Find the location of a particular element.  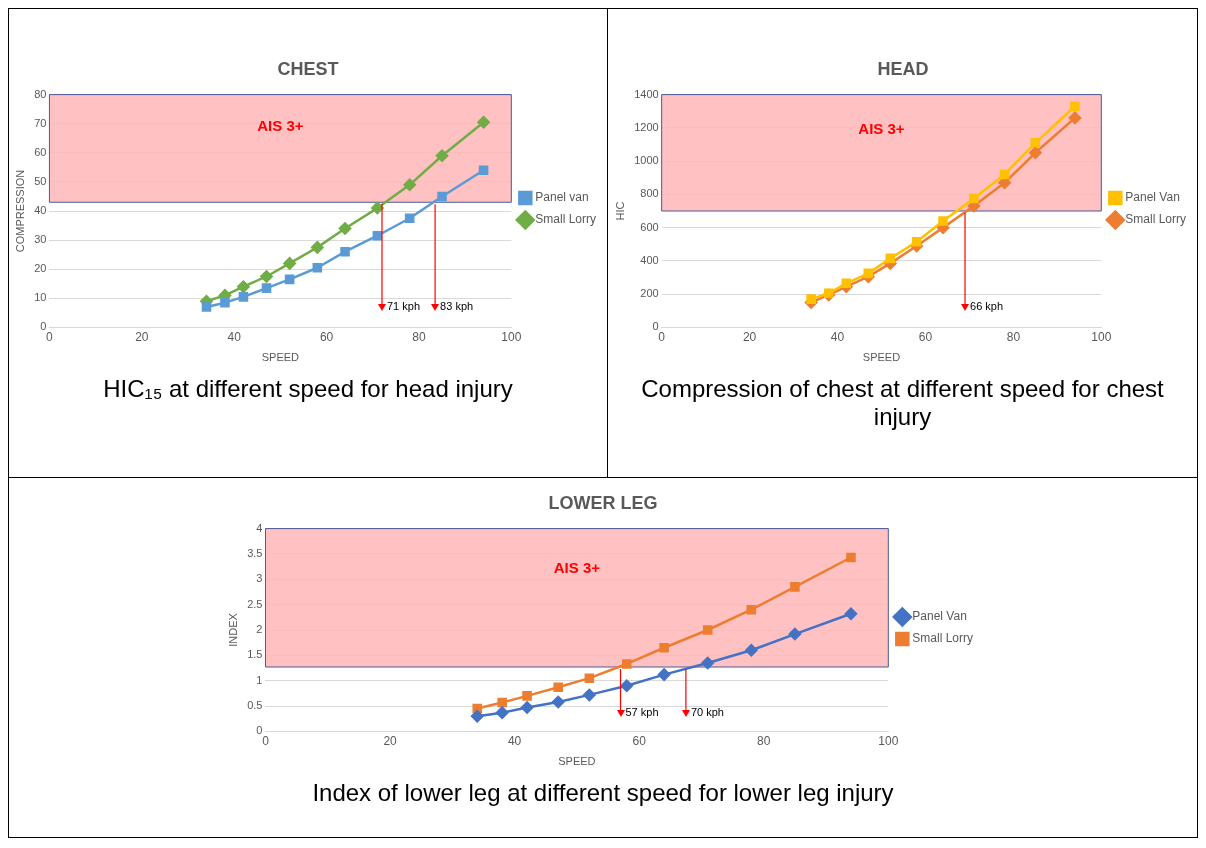

y-axis-title: COMPRESSION is located at coordinates (19, 211).